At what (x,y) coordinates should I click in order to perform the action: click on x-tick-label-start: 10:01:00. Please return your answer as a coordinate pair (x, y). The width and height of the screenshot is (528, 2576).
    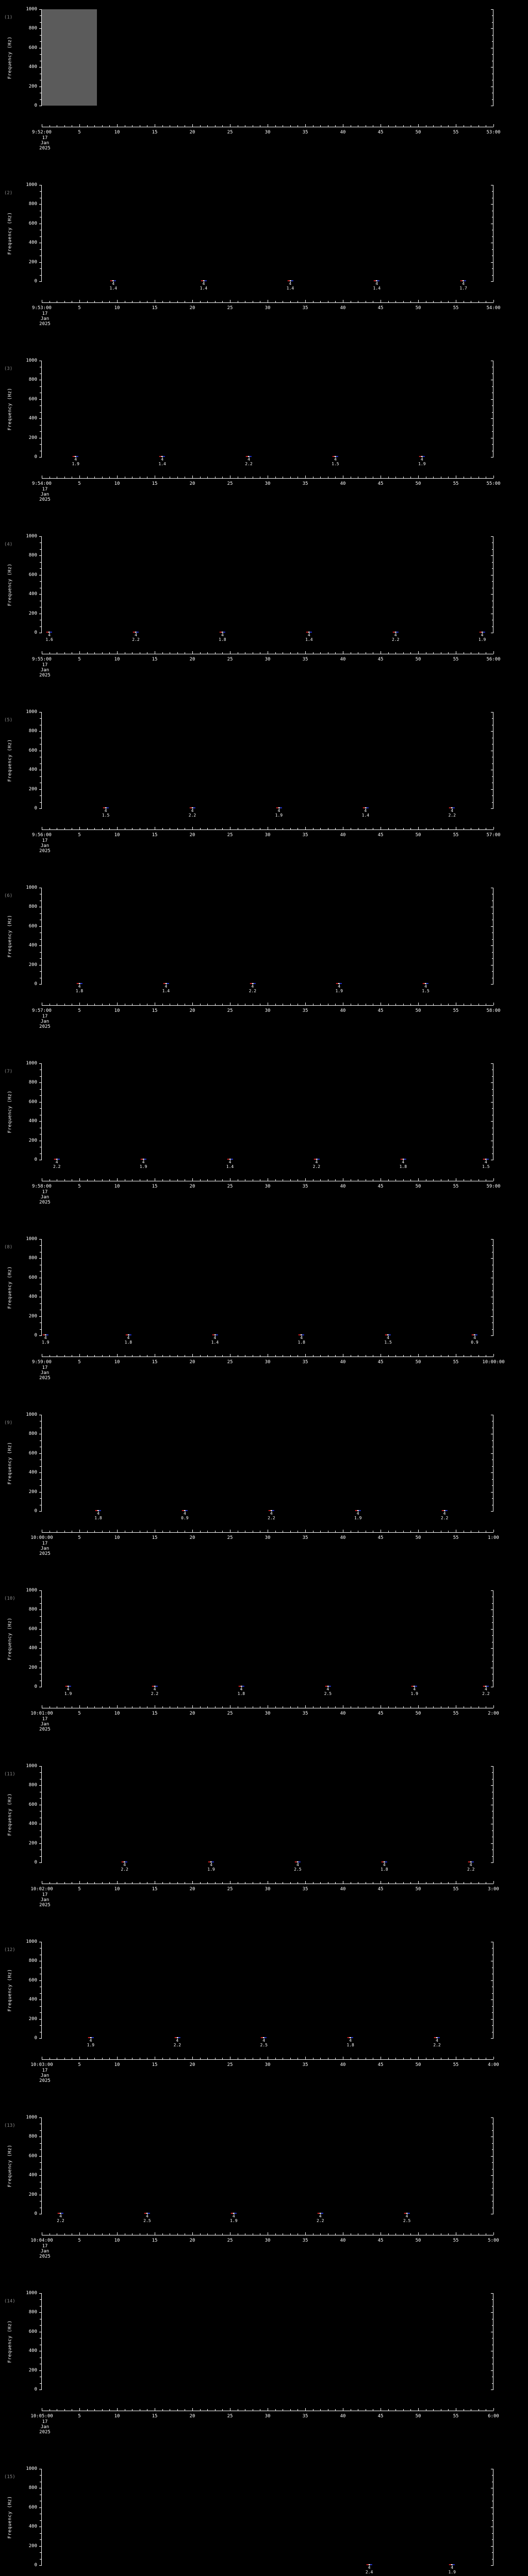
    Looking at the image, I should click on (41, 1713).